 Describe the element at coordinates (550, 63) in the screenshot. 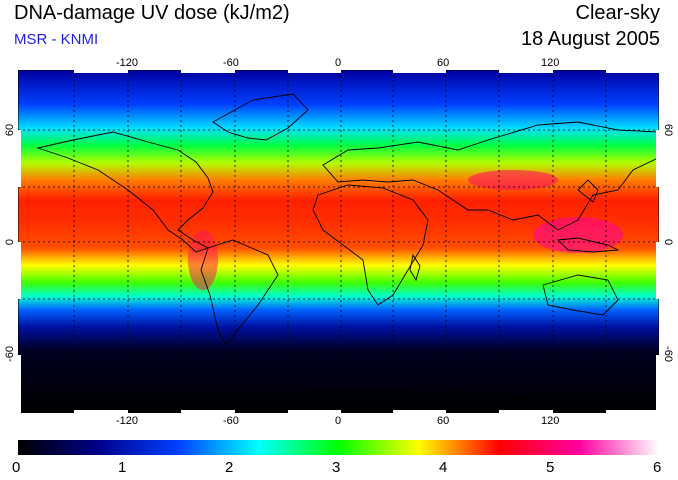

I see `lon-tick-top-120: 120` at that location.